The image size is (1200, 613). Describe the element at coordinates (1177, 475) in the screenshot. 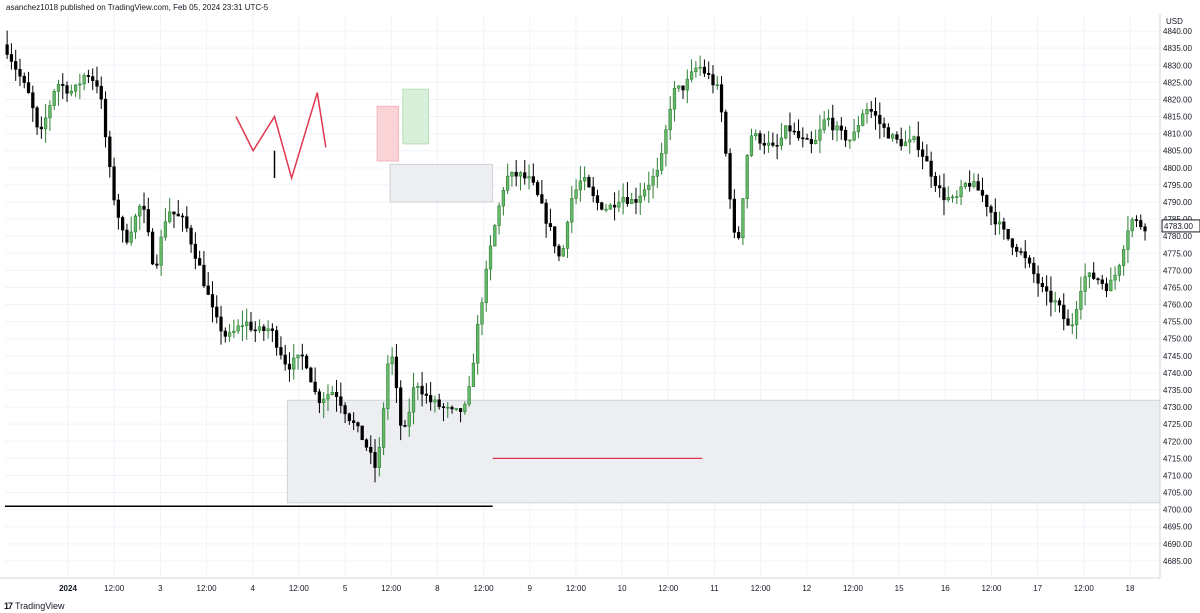

I see `y-tick-label: 4710.00` at that location.